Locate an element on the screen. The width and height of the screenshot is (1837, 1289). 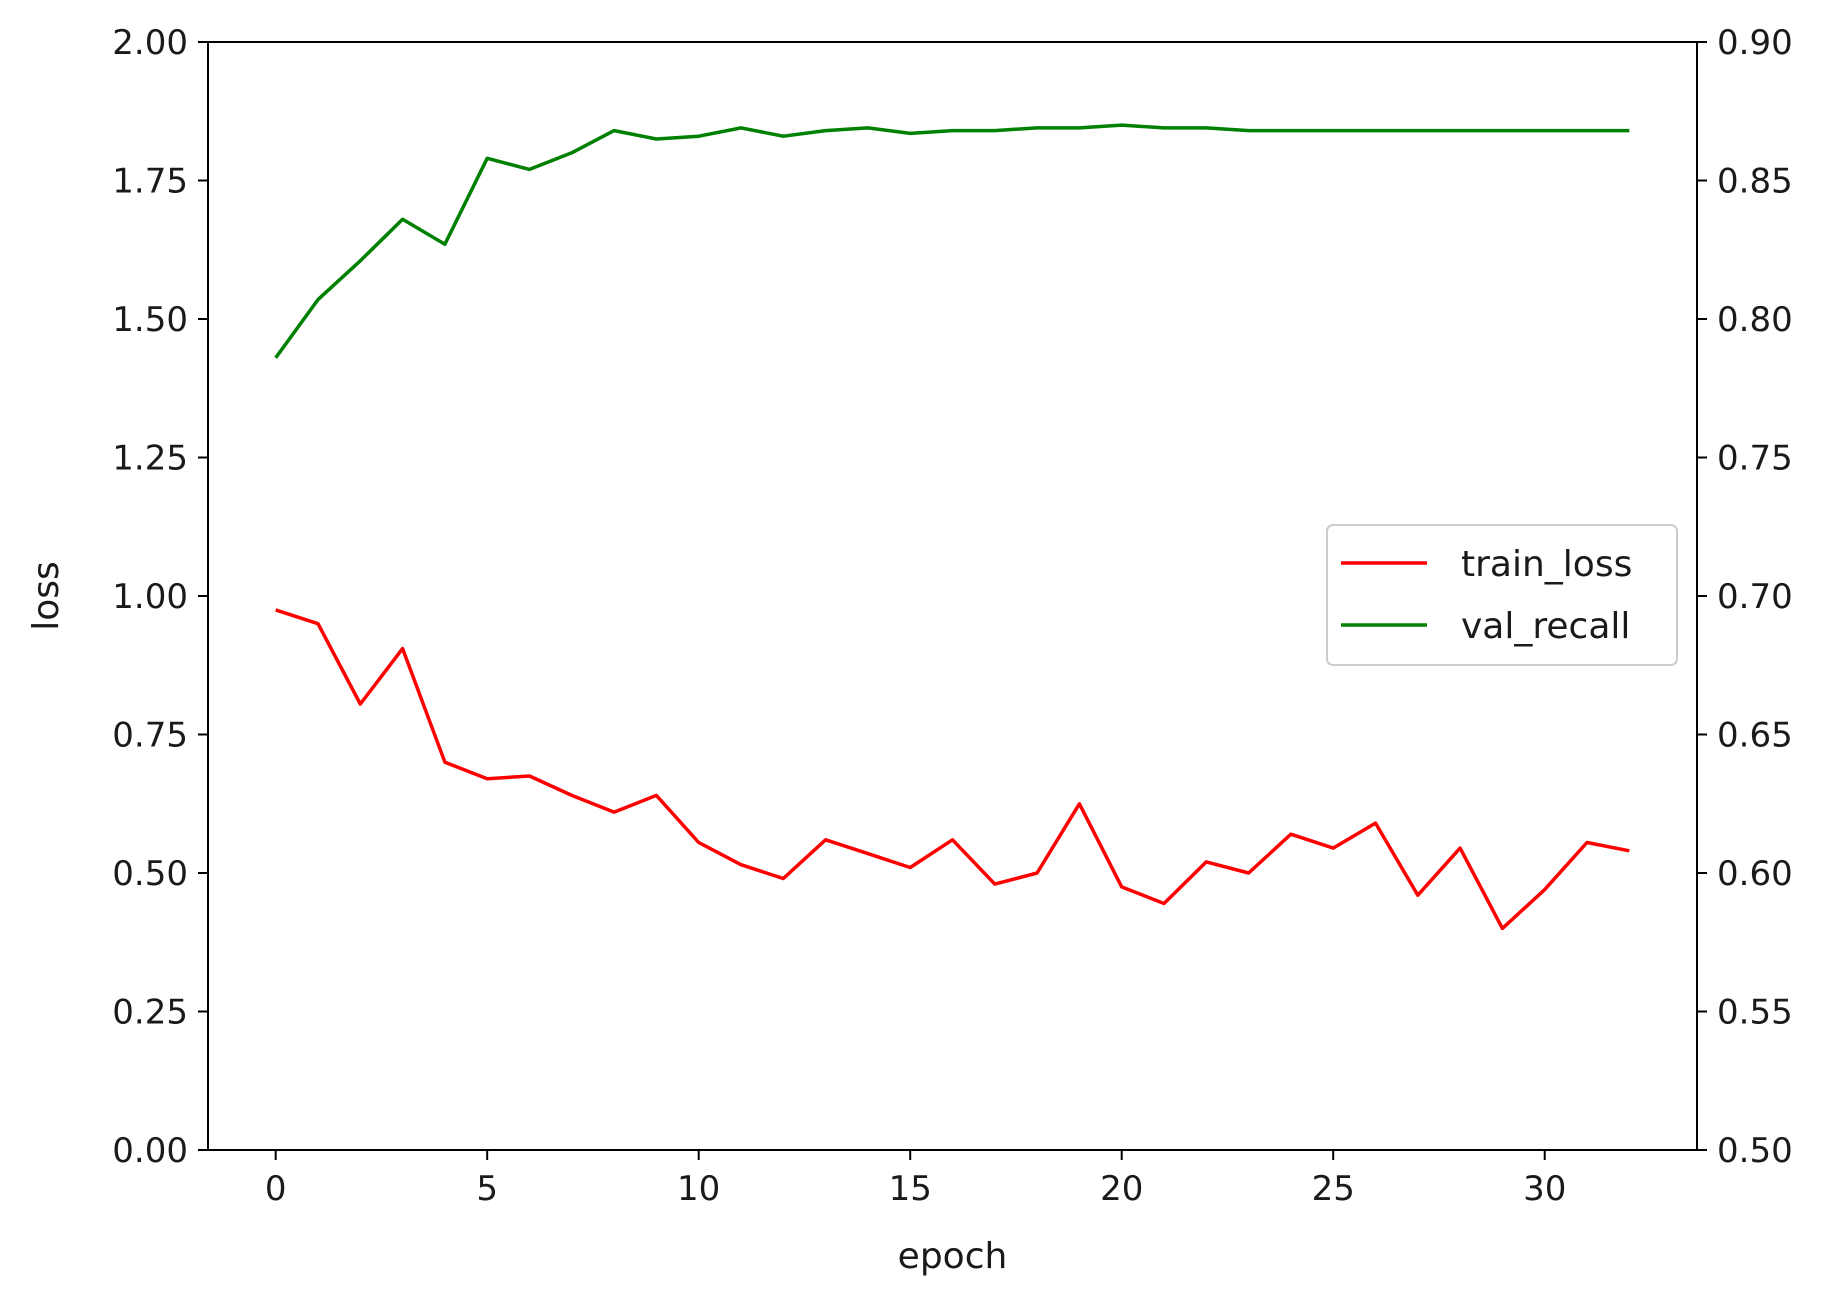
x-axis-label: epoch is located at coordinates (953, 1256).